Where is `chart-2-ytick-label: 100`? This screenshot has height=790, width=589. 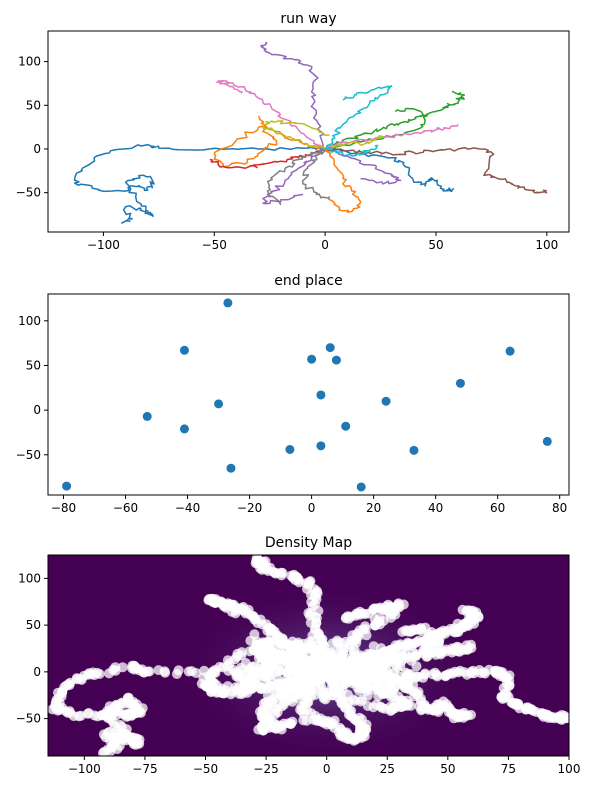 chart-2-ytick-label: 100 is located at coordinates (29, 321).